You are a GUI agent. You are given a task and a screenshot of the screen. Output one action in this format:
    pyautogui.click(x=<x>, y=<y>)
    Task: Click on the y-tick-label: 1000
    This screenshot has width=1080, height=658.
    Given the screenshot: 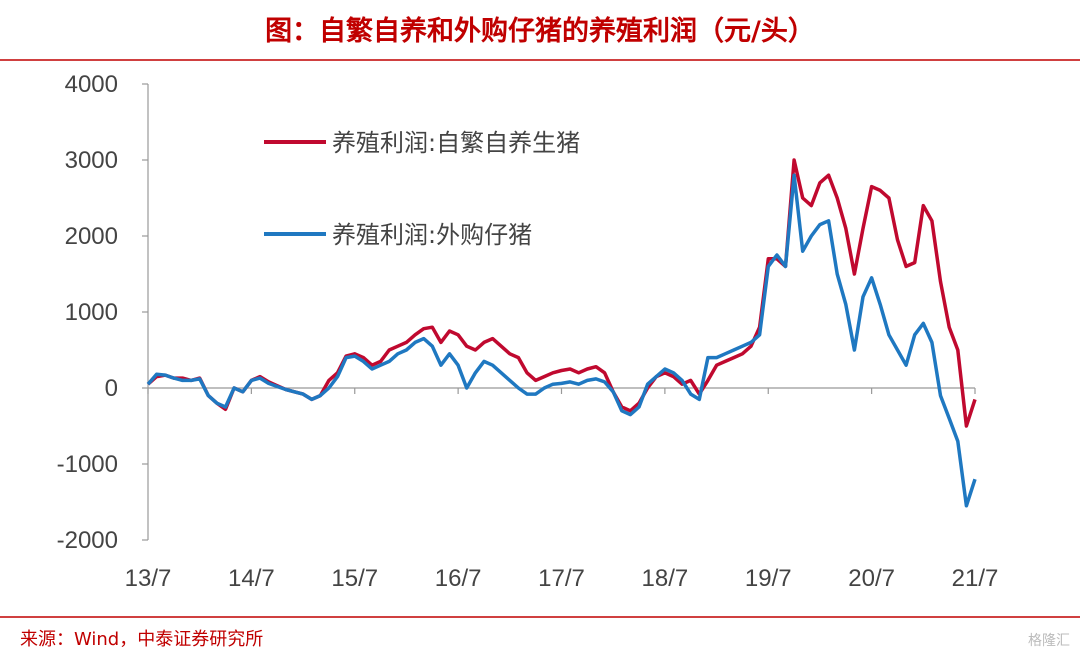 What is the action you would take?
    pyautogui.click(x=91, y=312)
    